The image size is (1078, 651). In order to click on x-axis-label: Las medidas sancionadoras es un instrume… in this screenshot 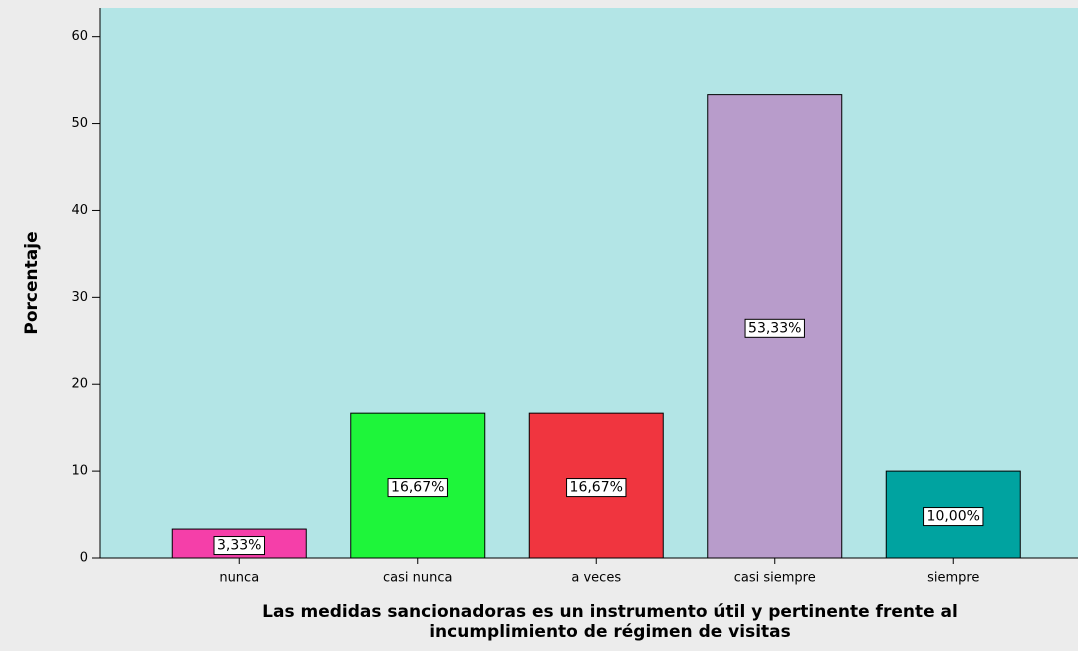, I will do `click(610, 612)`.